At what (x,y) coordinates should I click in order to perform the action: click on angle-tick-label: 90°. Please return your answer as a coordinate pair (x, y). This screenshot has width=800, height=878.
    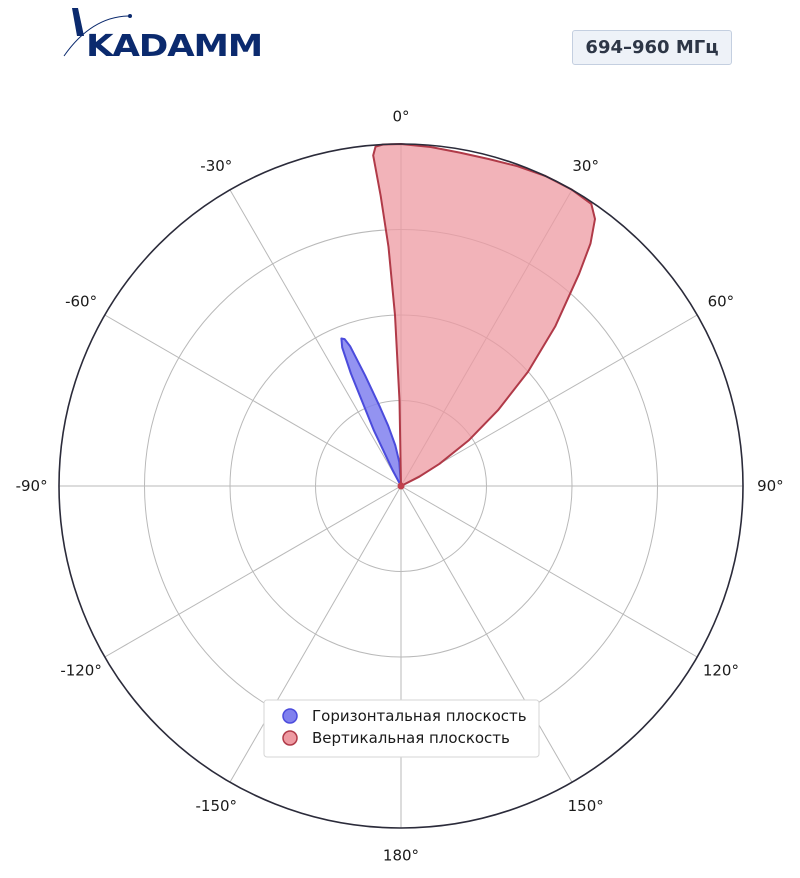
    Looking at the image, I should click on (770, 486).